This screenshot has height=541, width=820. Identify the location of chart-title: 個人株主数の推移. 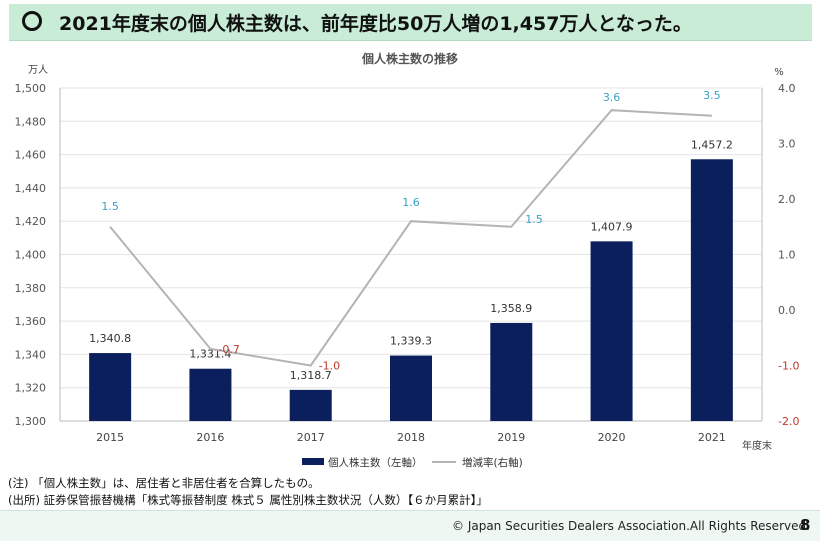
(409, 58).